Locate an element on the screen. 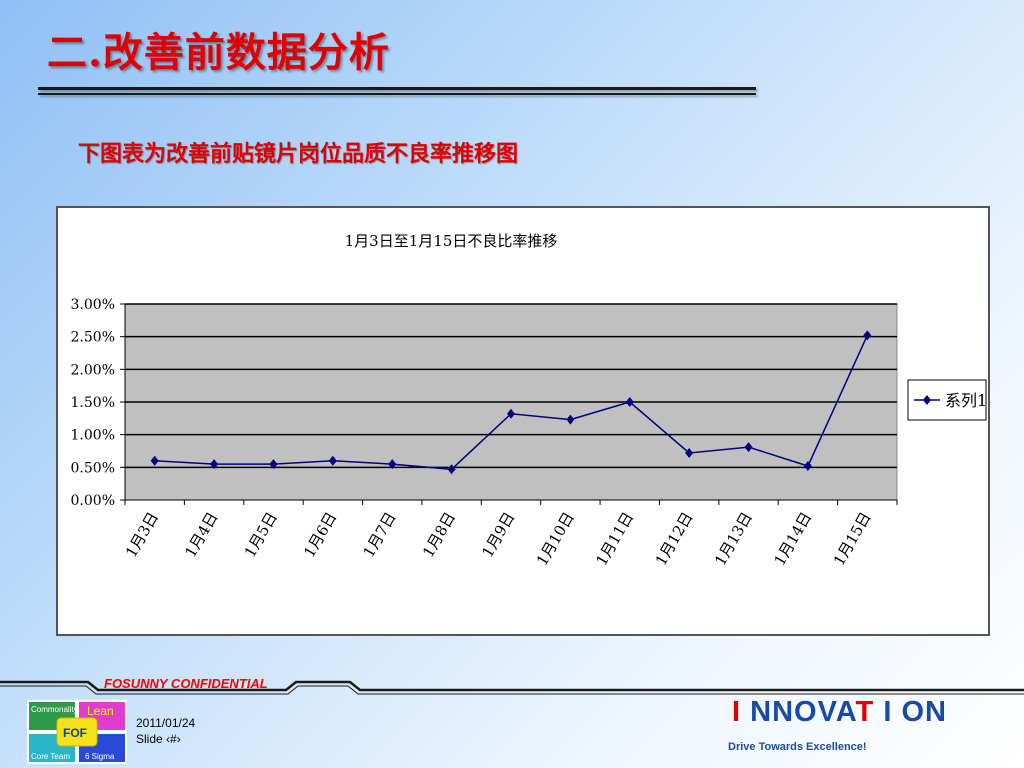 The height and width of the screenshot is (768, 1024). y-tick-label: 2.50% is located at coordinates (93, 338).